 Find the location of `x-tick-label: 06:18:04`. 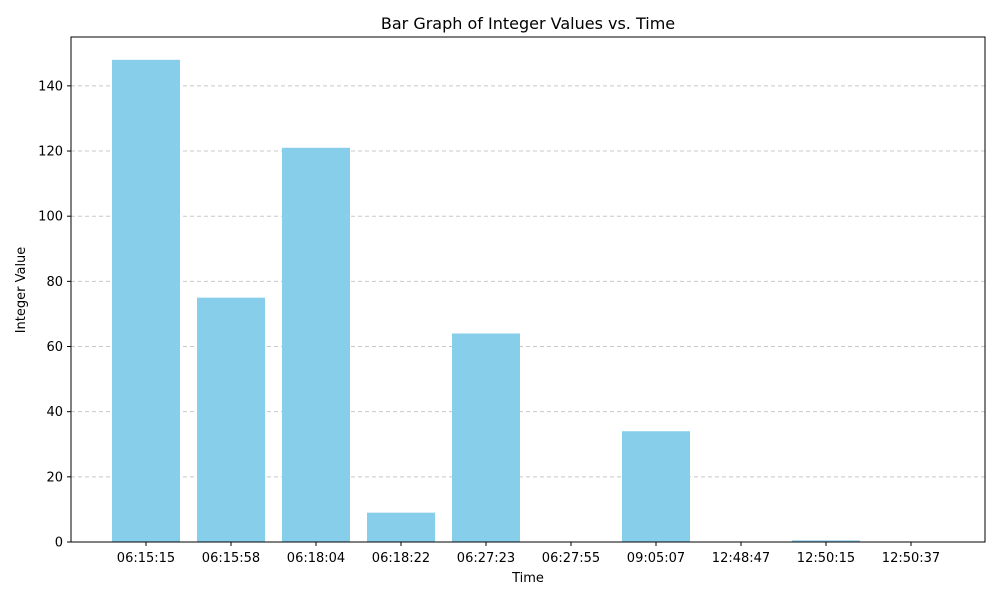

x-tick-label: 06:18:04 is located at coordinates (316, 558).